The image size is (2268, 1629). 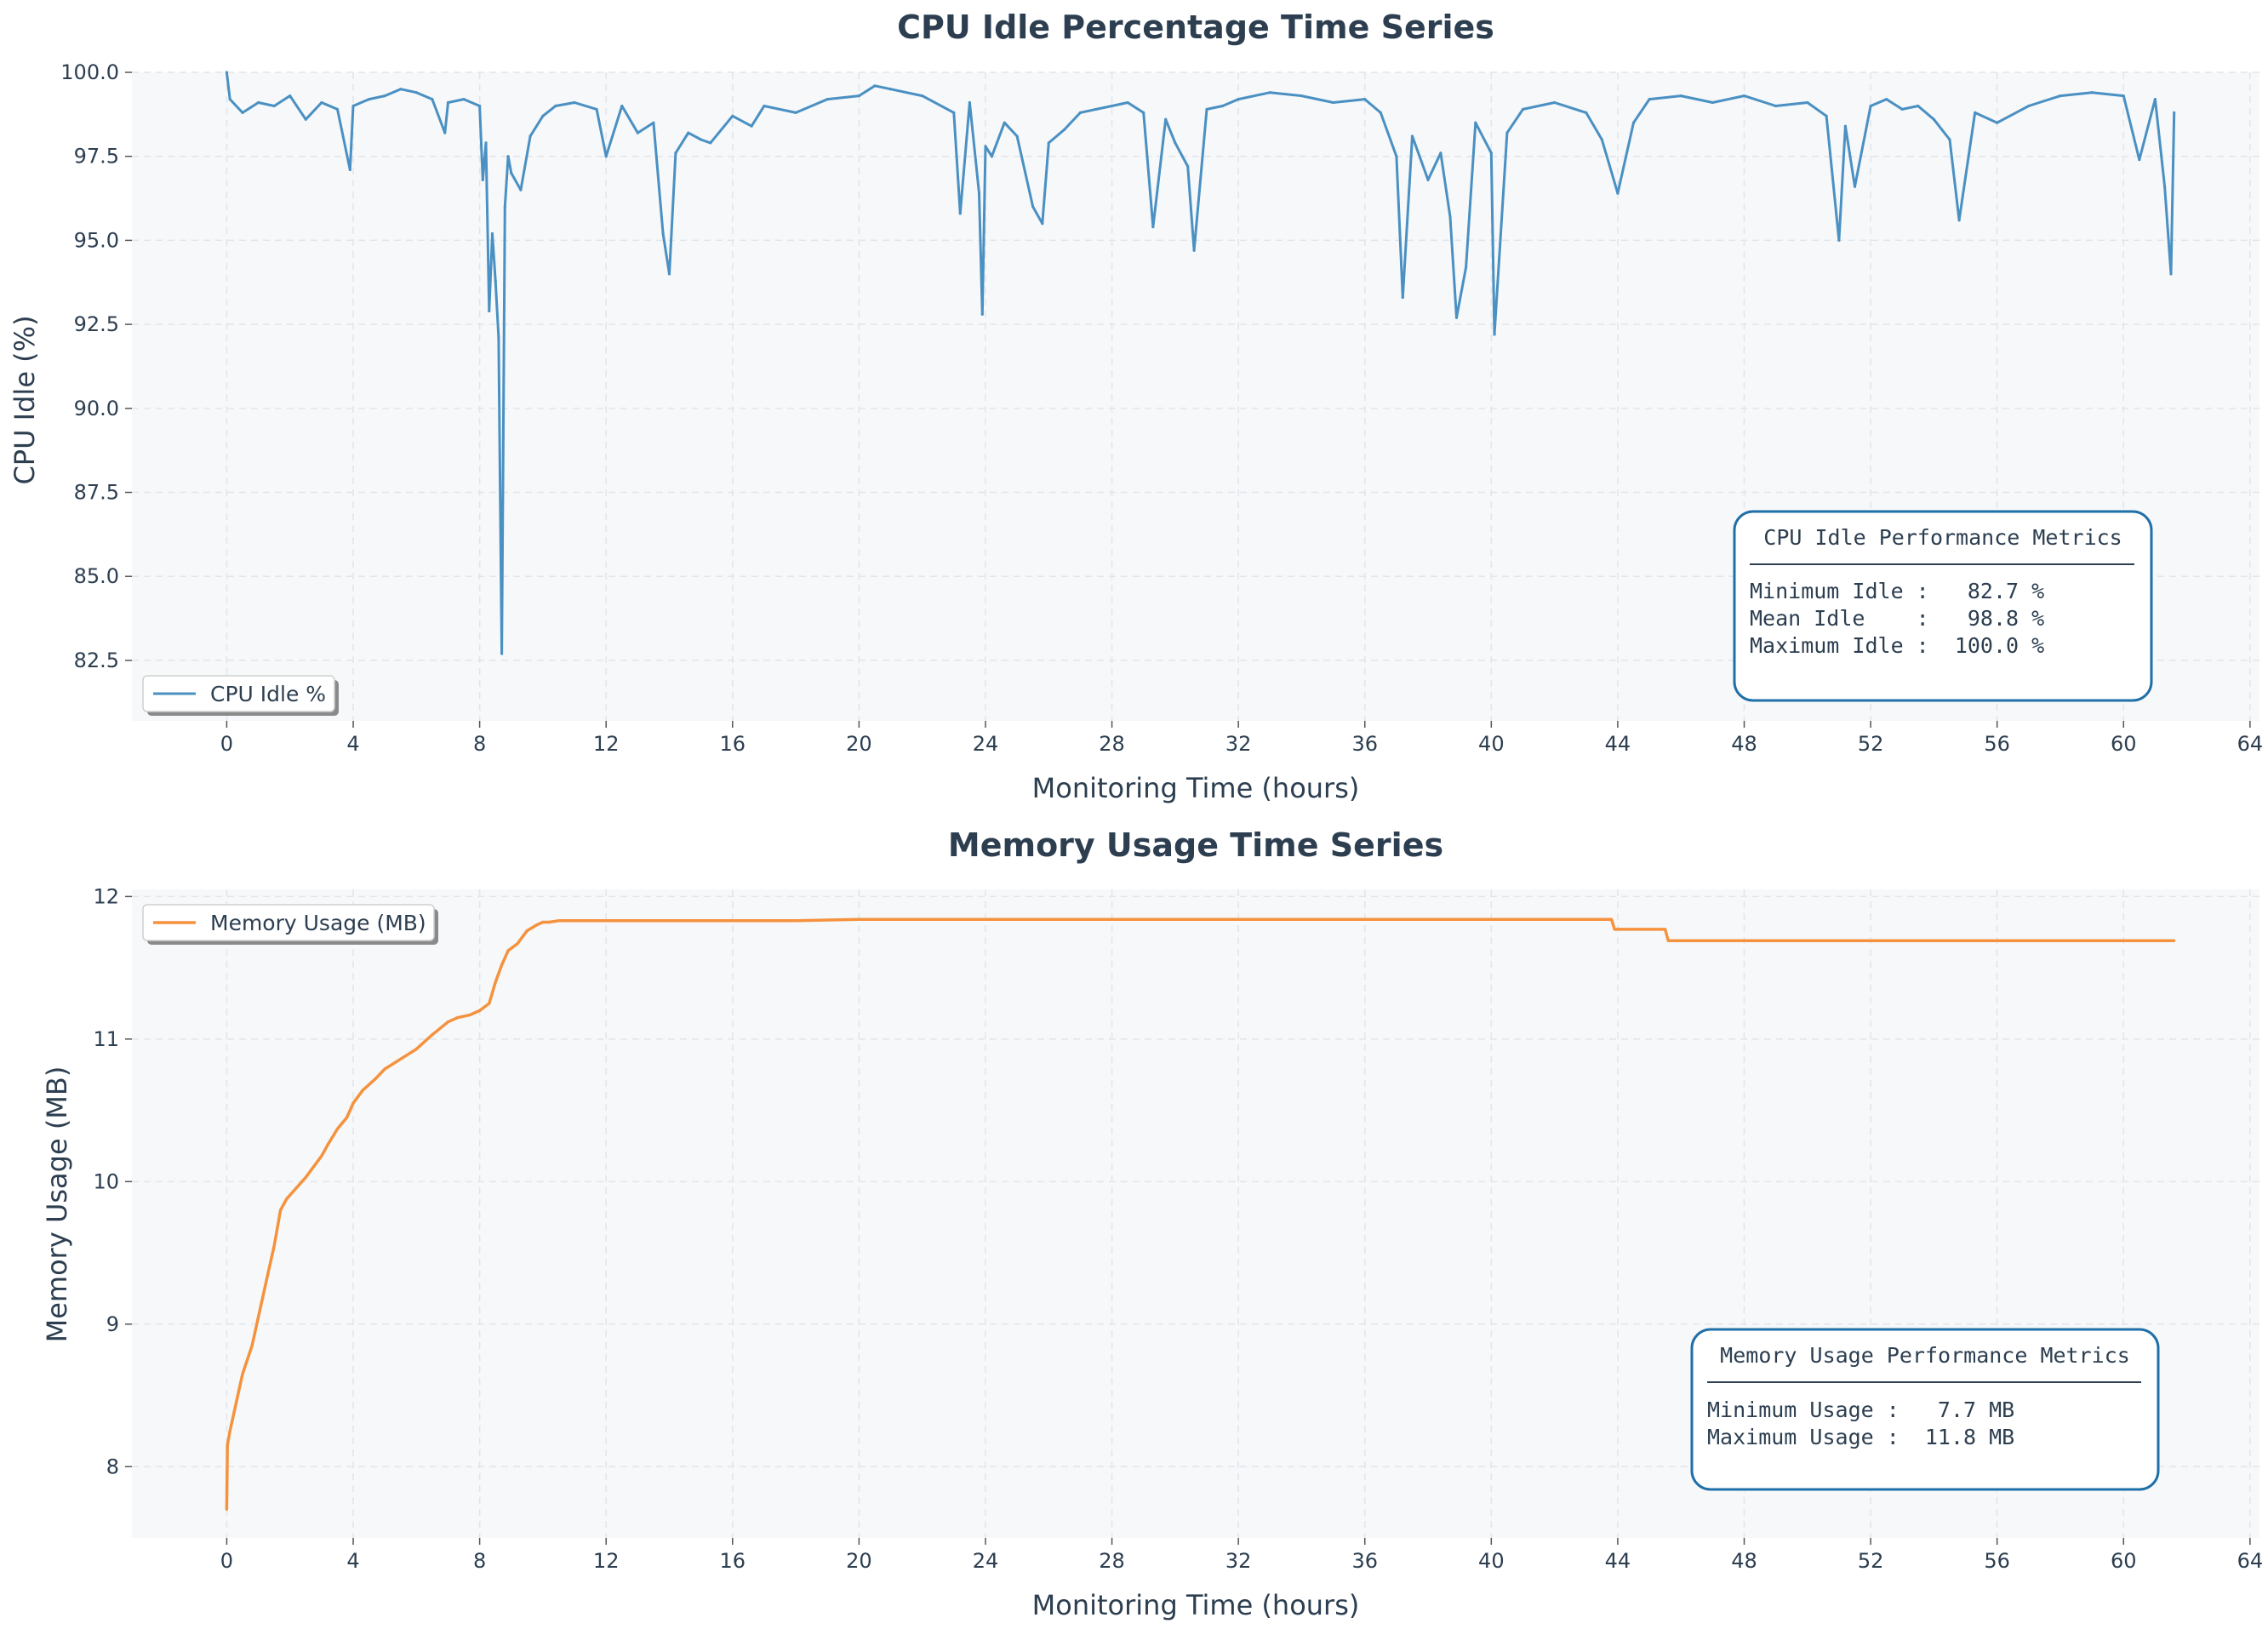 What do you see at coordinates (1491, 744) in the screenshot?
I see `x-tick-label: 40` at bounding box center [1491, 744].